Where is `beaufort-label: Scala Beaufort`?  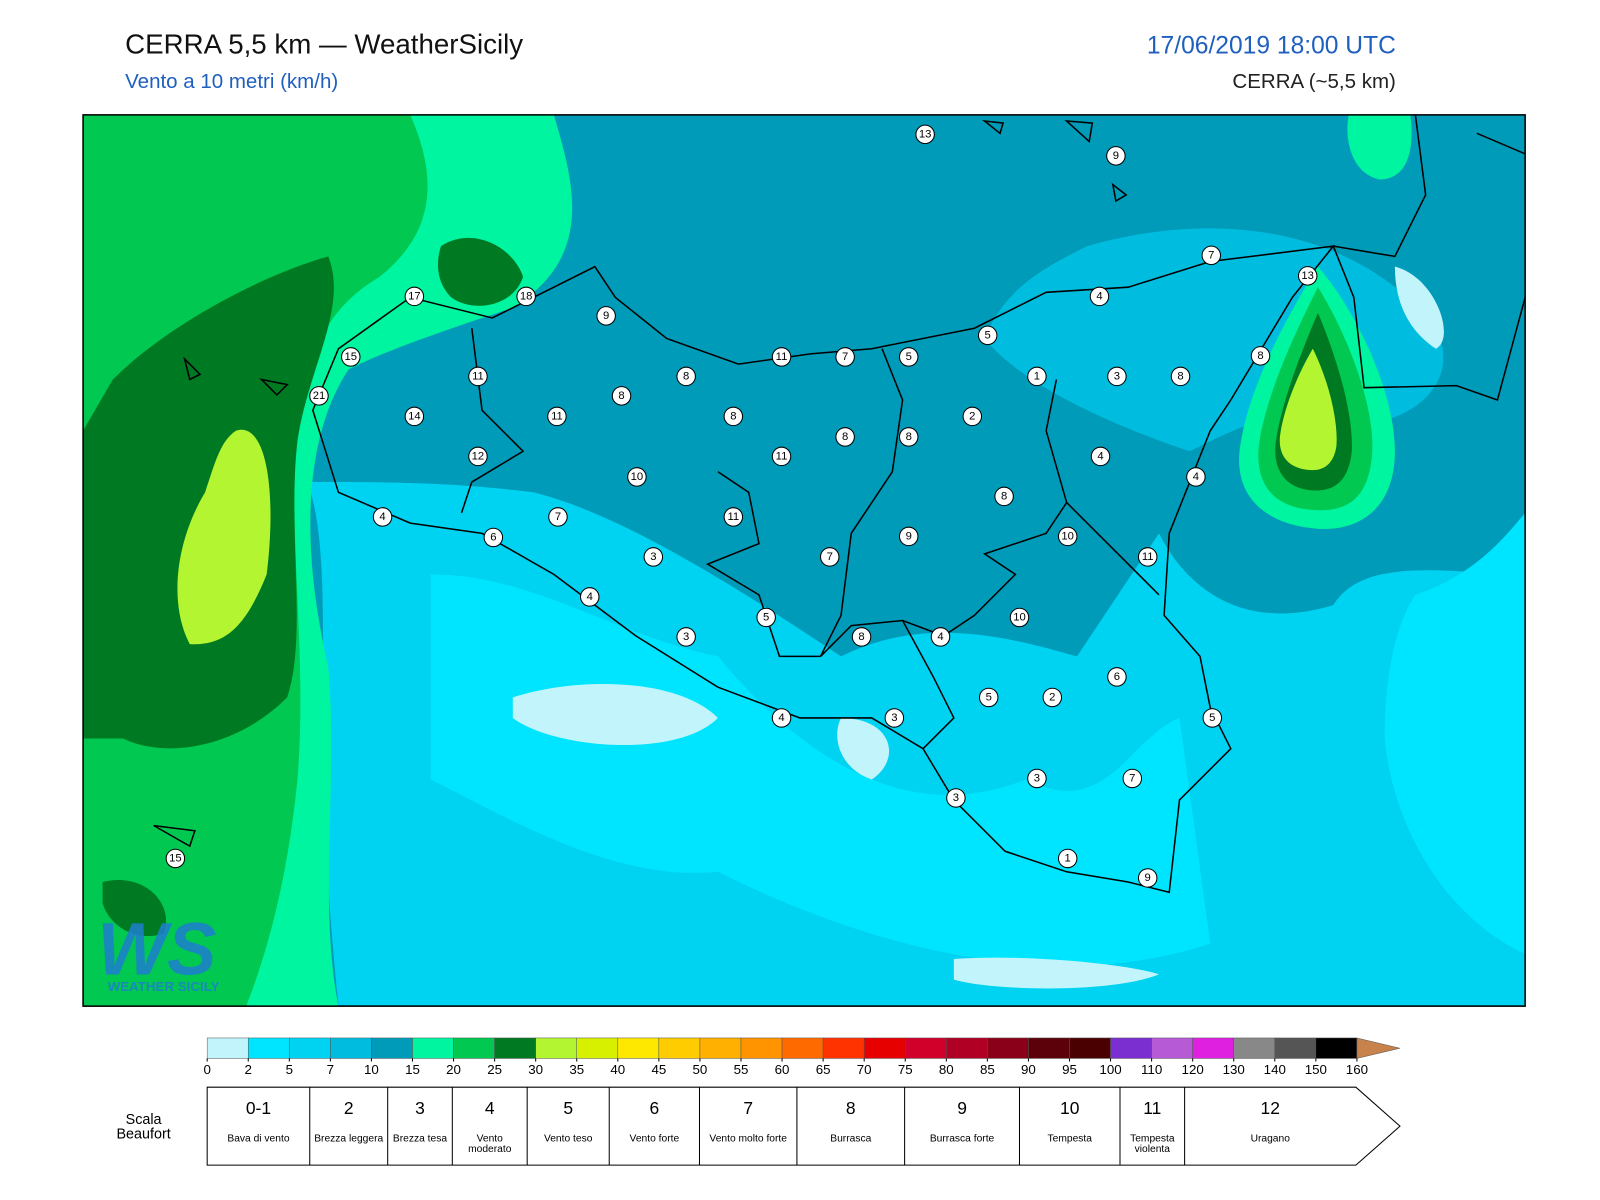
beaufort-label: Scala Beaufort is located at coordinates (143, 1126).